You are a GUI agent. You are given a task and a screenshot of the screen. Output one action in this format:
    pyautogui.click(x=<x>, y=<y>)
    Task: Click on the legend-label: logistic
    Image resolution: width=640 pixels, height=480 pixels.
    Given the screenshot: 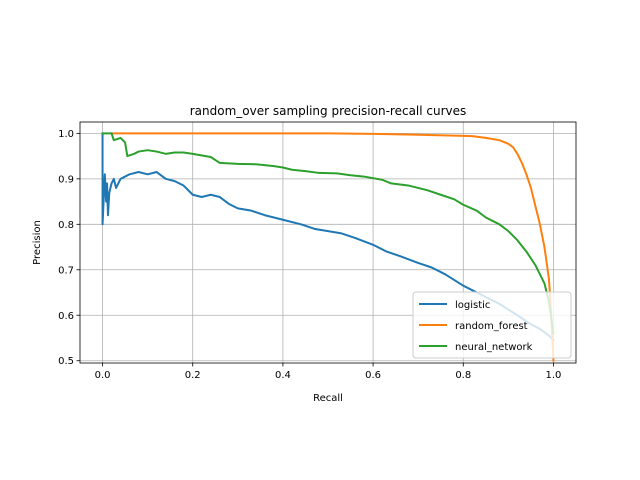 What is the action you would take?
    pyautogui.click(x=472, y=305)
    